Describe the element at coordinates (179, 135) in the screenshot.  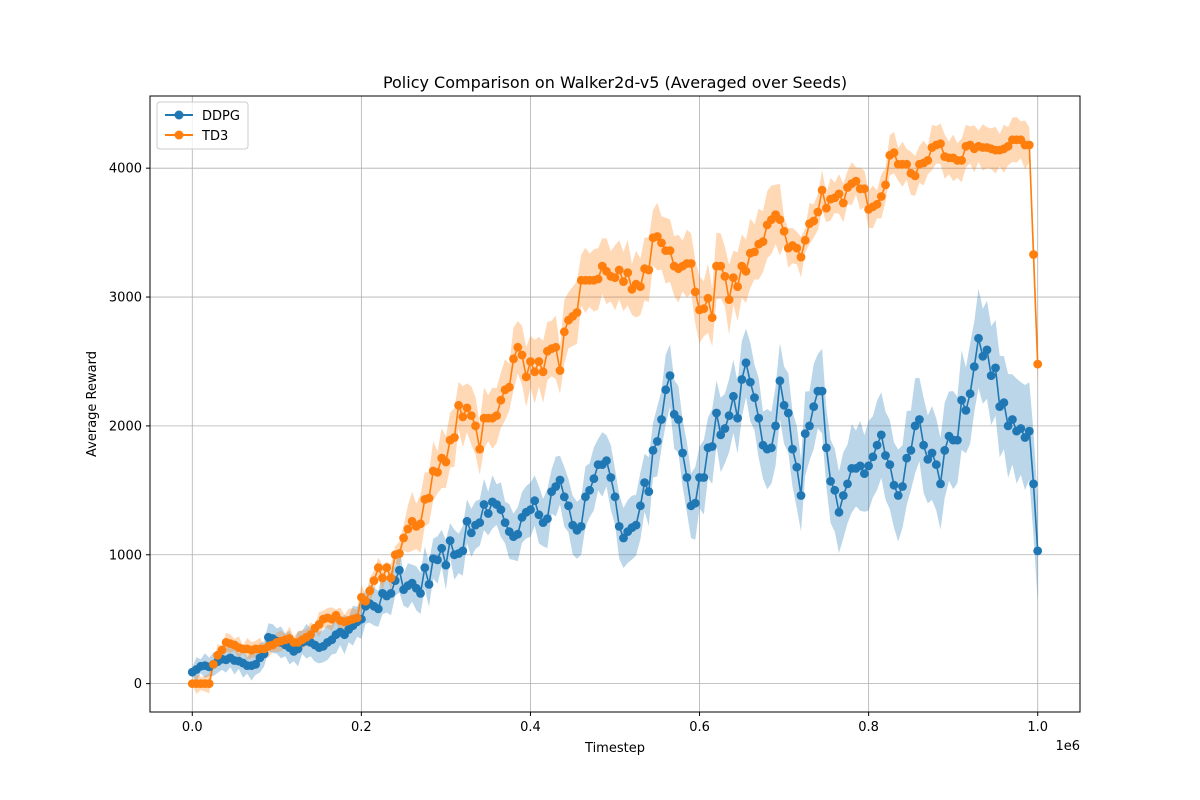
I see `legend-marker-td3` at that location.